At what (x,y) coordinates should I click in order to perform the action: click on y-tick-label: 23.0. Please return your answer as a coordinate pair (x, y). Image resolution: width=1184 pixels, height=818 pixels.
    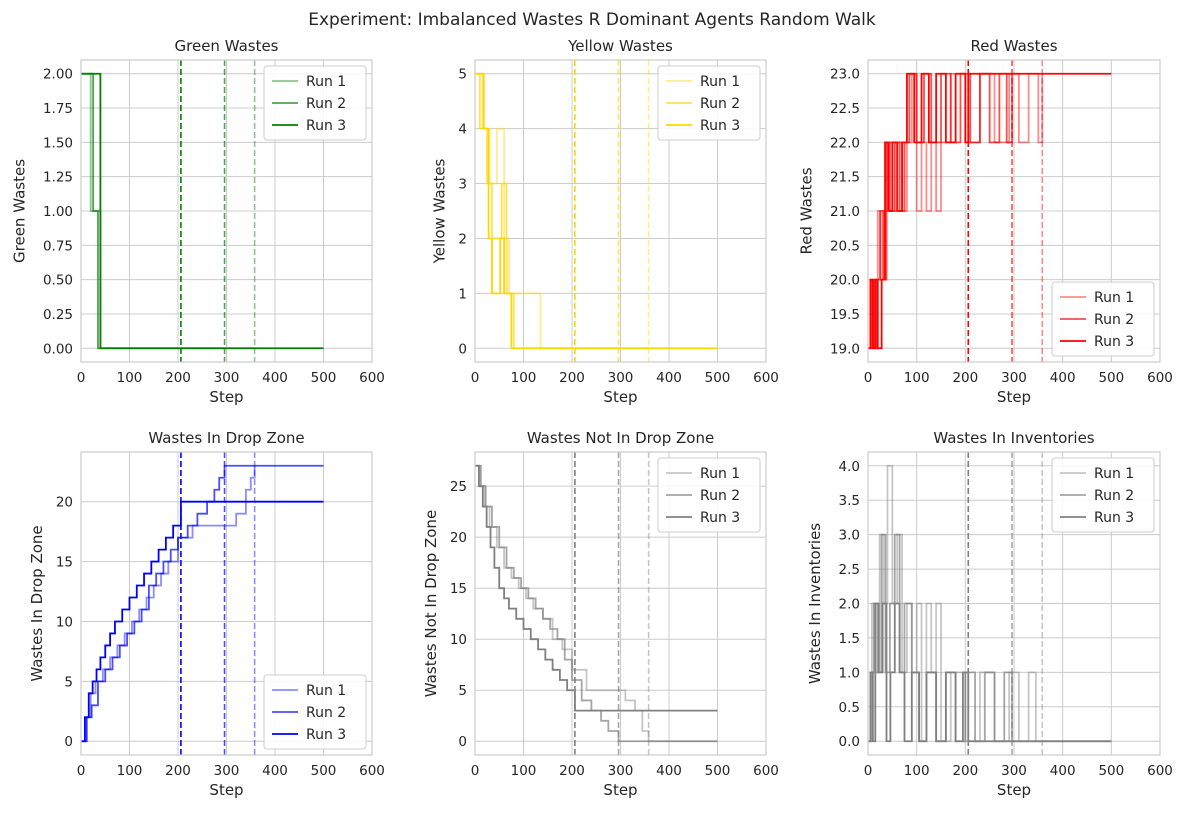
    Looking at the image, I should click on (845, 75).